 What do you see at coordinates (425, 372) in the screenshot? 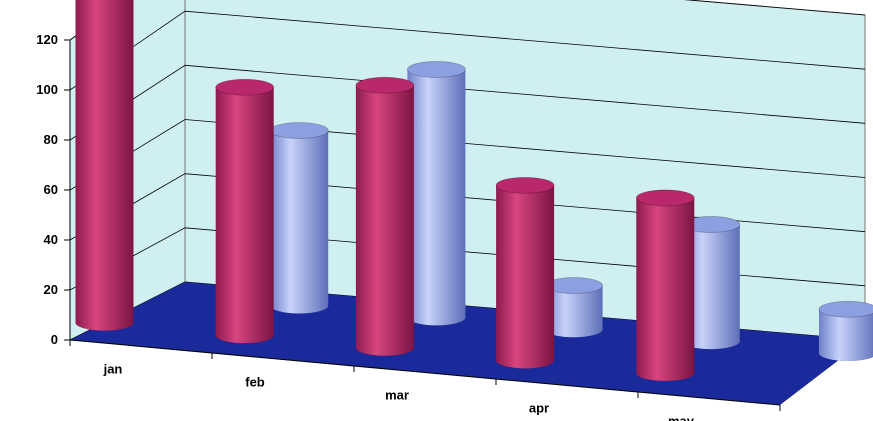
I see `x-axis-line` at bounding box center [425, 372].